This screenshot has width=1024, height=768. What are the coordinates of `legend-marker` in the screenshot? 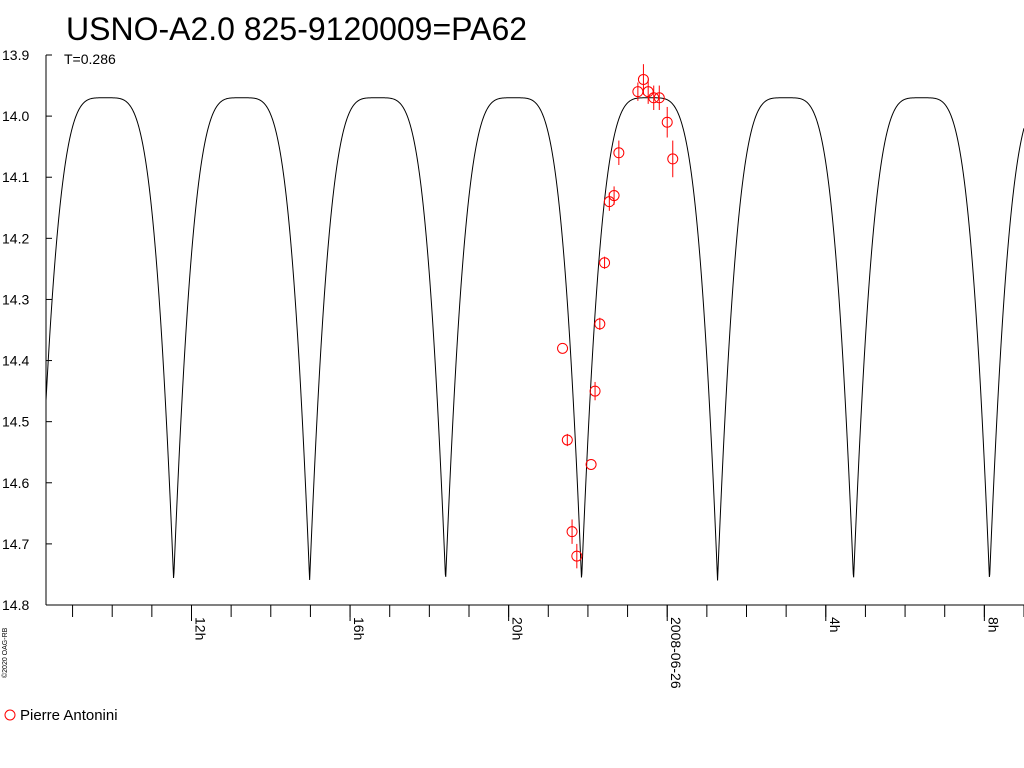 It's located at (10, 715).